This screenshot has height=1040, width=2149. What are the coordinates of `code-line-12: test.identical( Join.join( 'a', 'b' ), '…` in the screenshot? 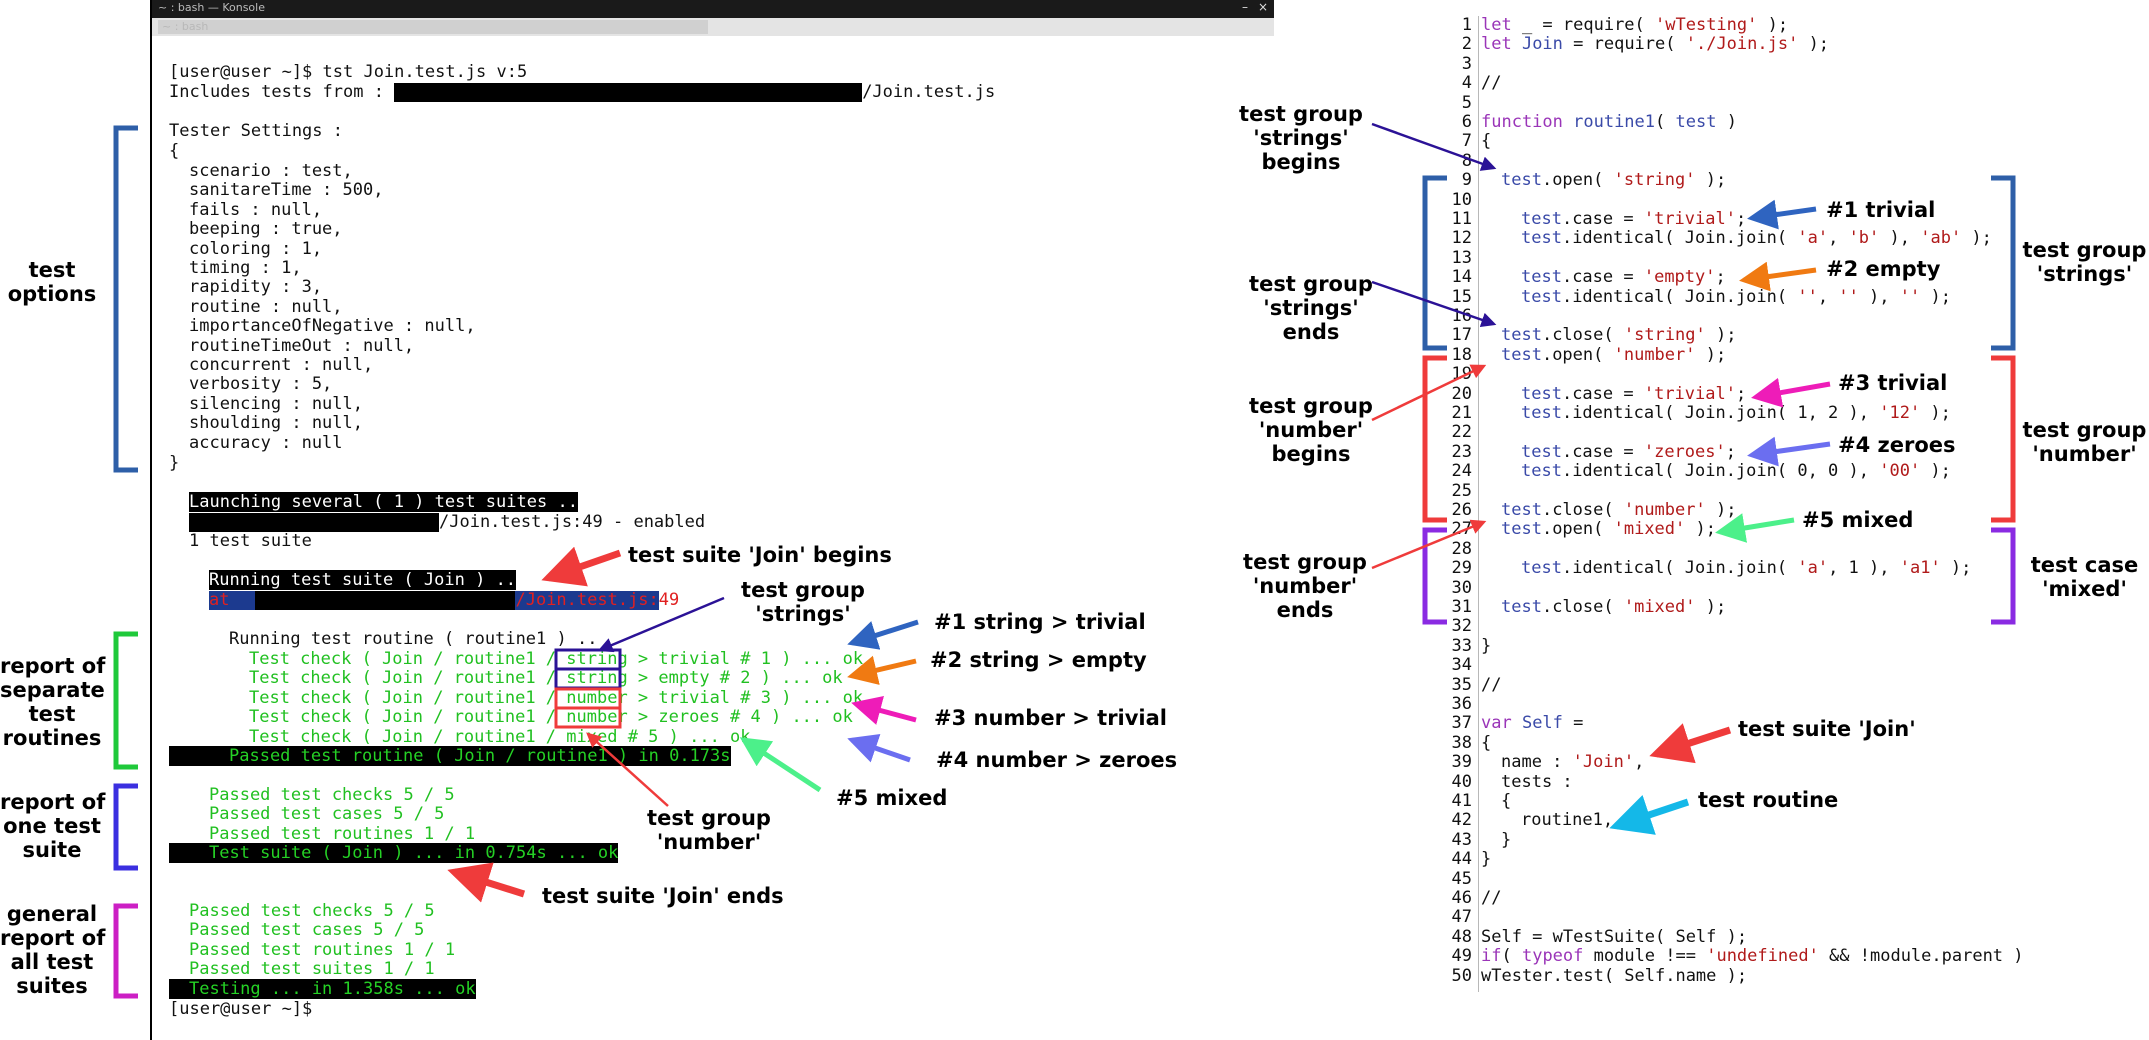 It's located at (1756, 238).